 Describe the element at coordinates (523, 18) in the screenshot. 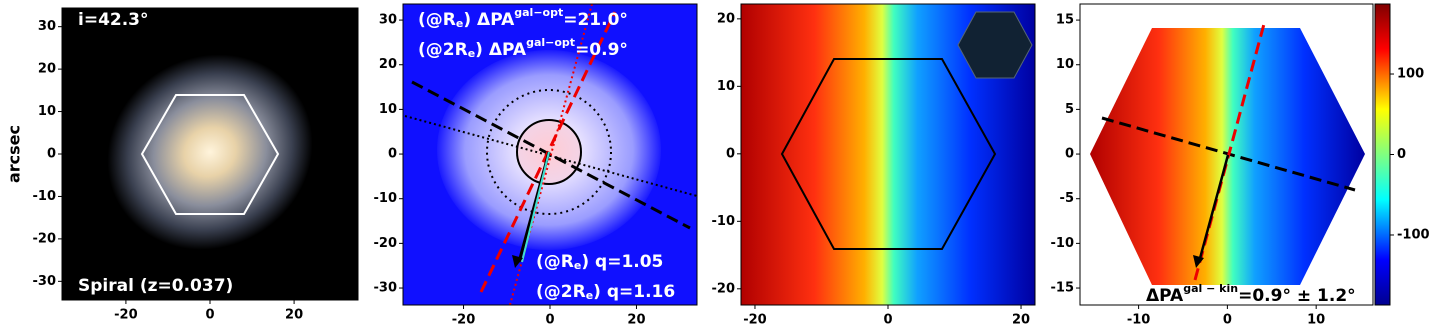

I see `annotation: (@Re) ΔPAgal−opt=21.0°` at that location.